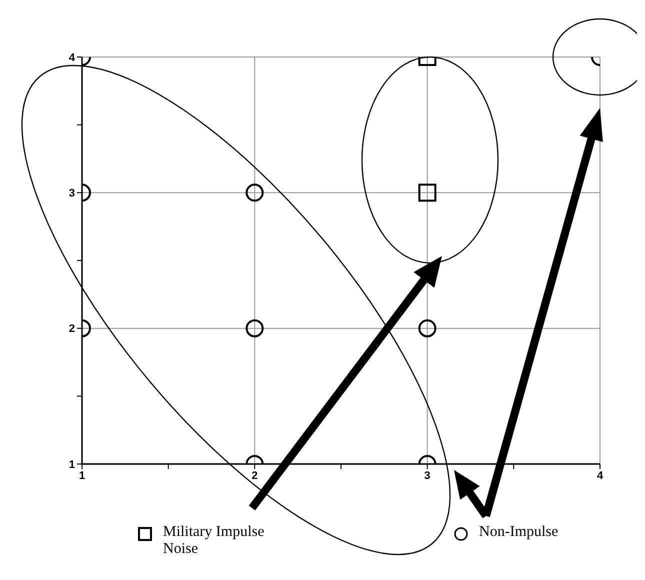 This screenshot has height=580, width=645. What do you see at coordinates (72, 58) in the screenshot?
I see `y-tick-label: 4` at bounding box center [72, 58].